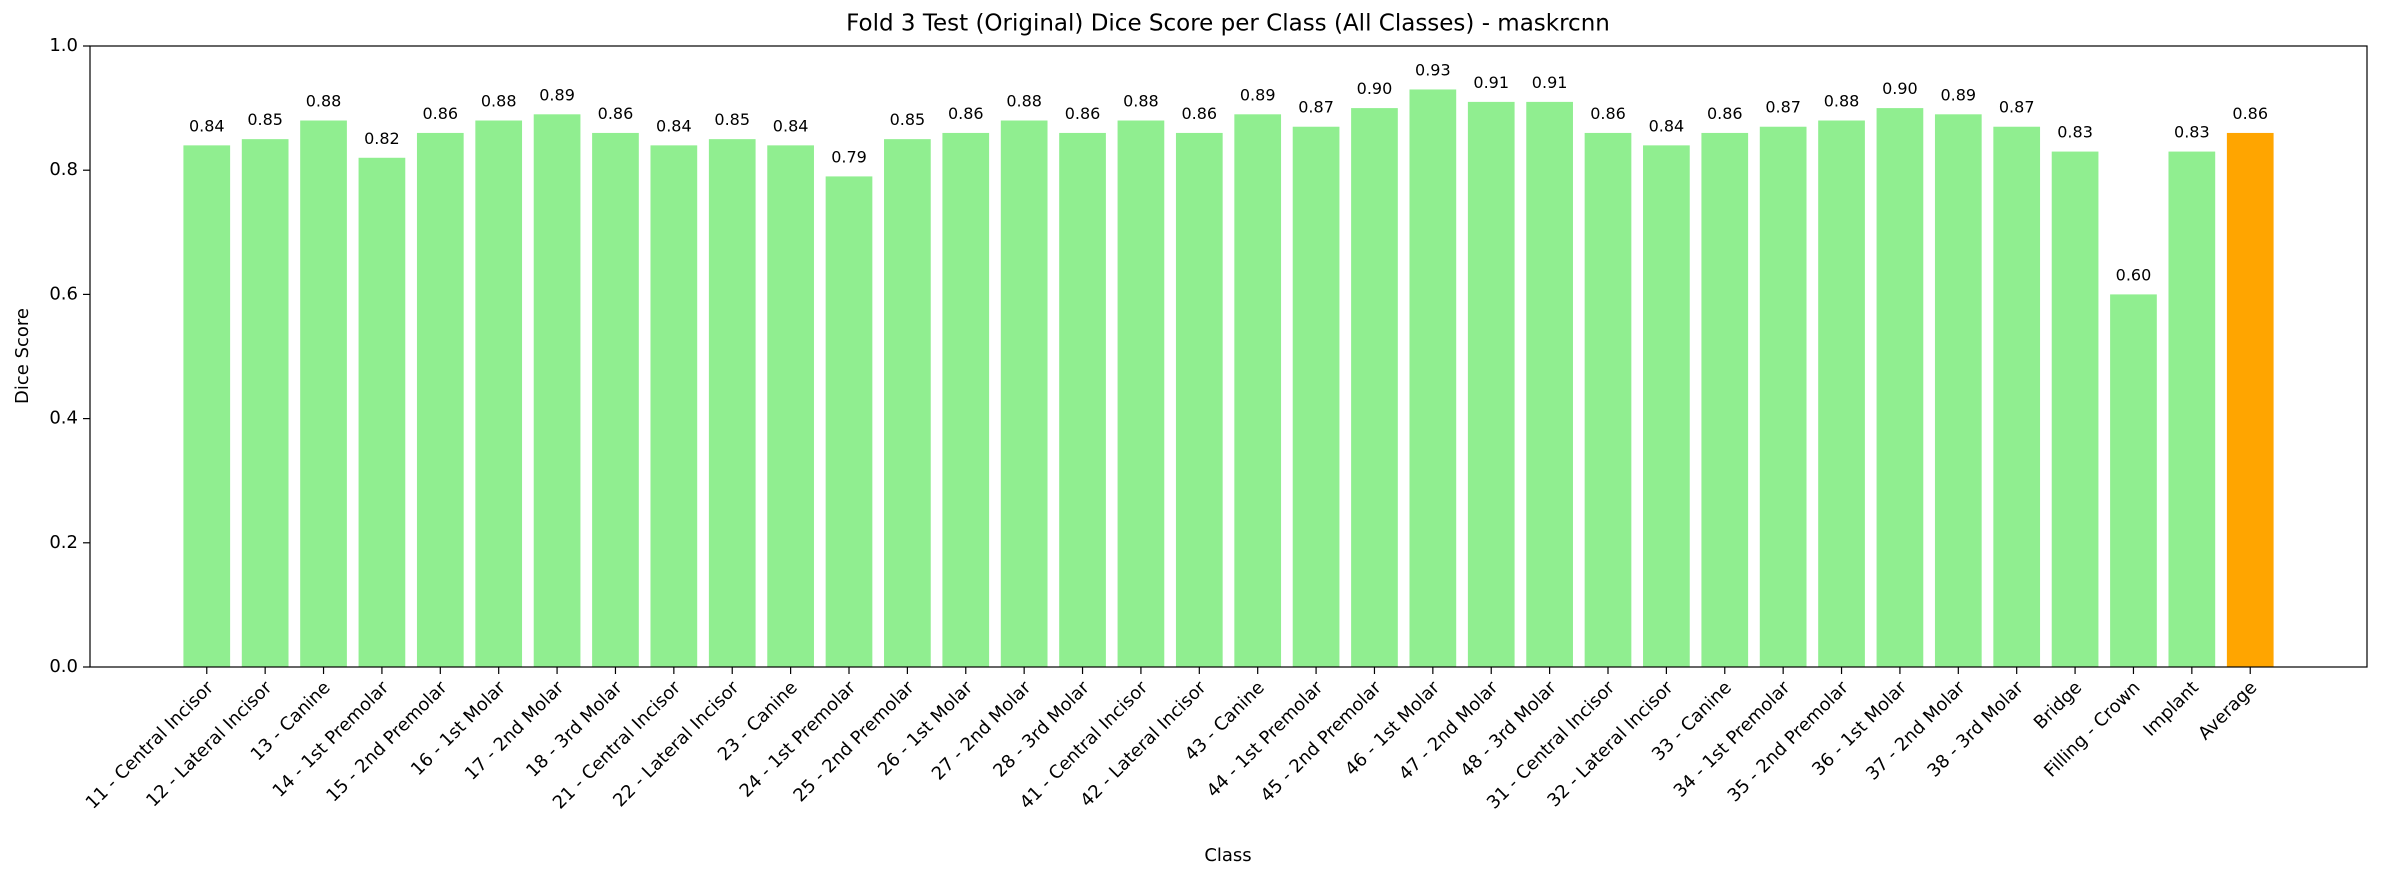 The width and height of the screenshot is (2384, 881). Describe the element at coordinates (2134, 274) in the screenshot. I see `value-label: 0.60` at that location.